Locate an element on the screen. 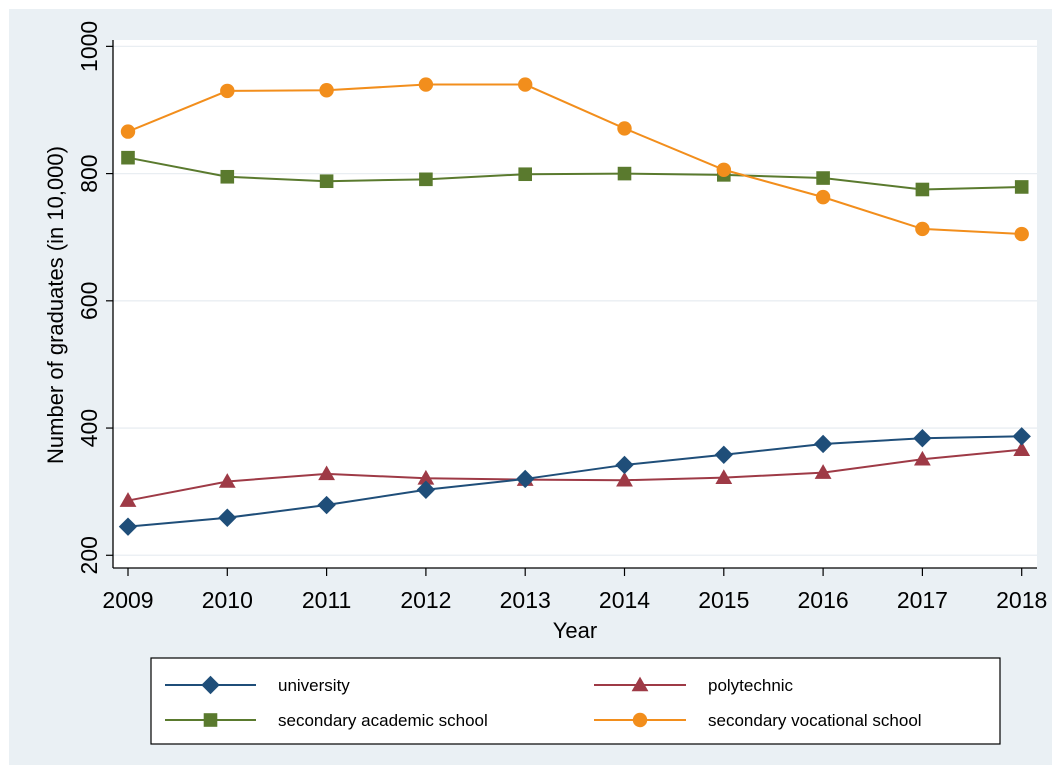 The image size is (1061, 774). x-tick-label: 2016 is located at coordinates (823, 600).